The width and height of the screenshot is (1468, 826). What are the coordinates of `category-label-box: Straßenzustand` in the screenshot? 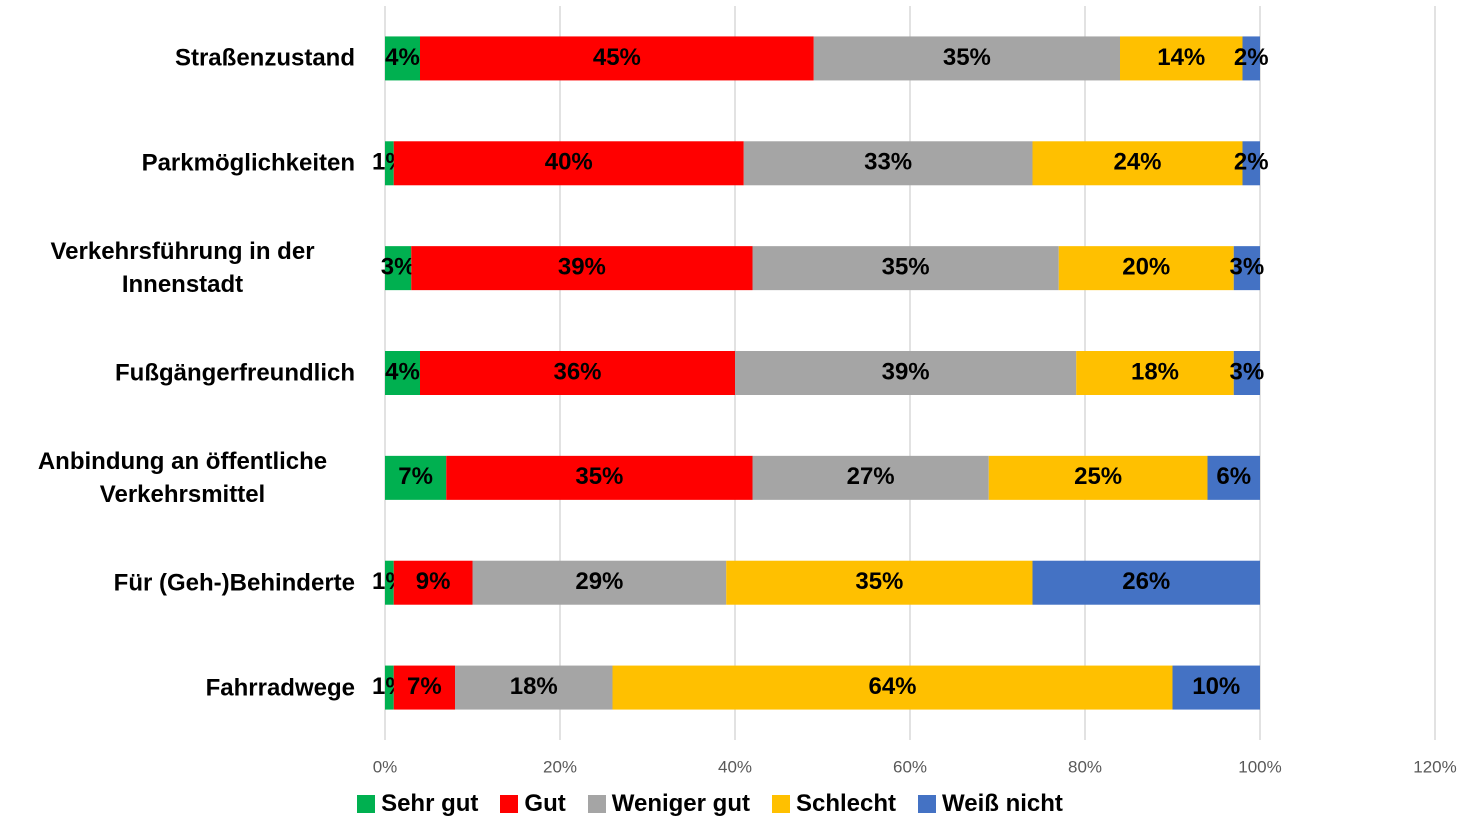 It's located at (182, 58).